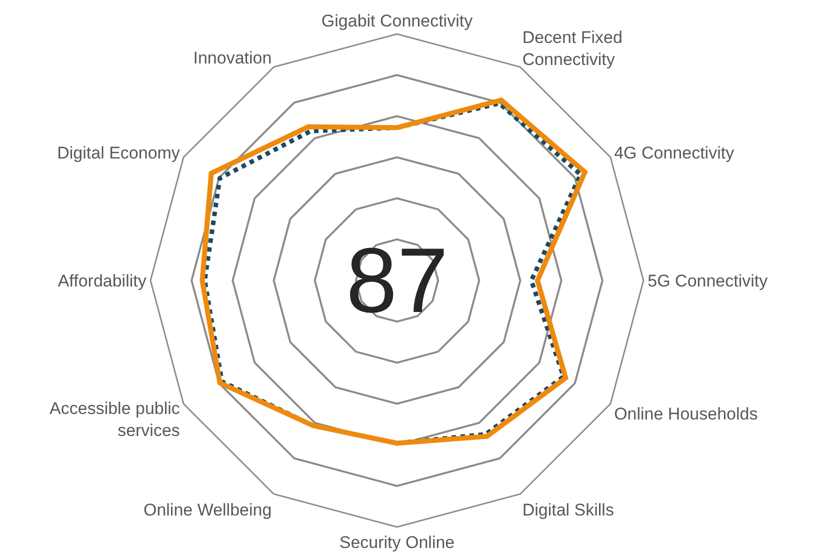 The image size is (821, 559). I want to click on spoke-label: Affordability, so click(102, 280).